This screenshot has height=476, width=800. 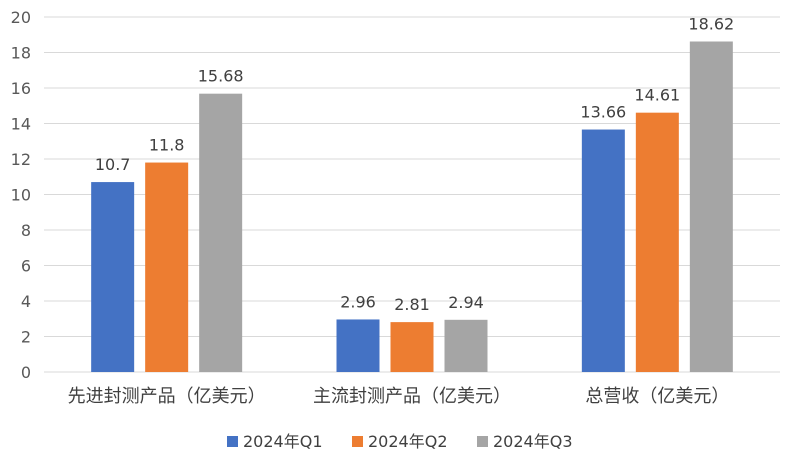 What do you see at coordinates (167, 396) in the screenshot?
I see `category-label: 先进封测产品（亿美元）` at bounding box center [167, 396].